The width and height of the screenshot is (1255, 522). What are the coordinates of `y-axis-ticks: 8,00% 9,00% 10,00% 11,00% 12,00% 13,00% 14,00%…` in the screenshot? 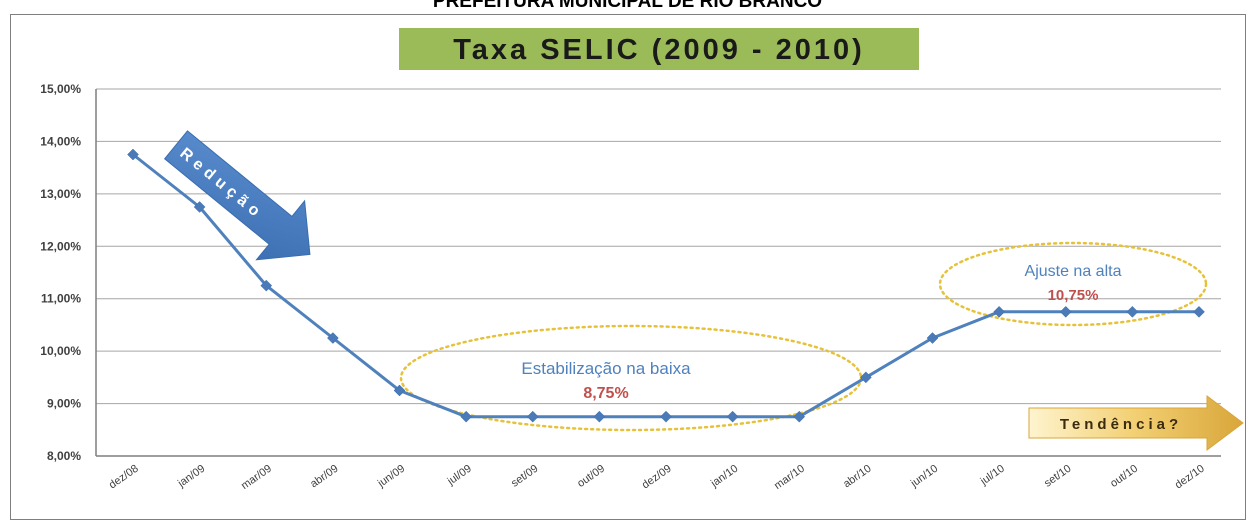 It's located at (60, 272).